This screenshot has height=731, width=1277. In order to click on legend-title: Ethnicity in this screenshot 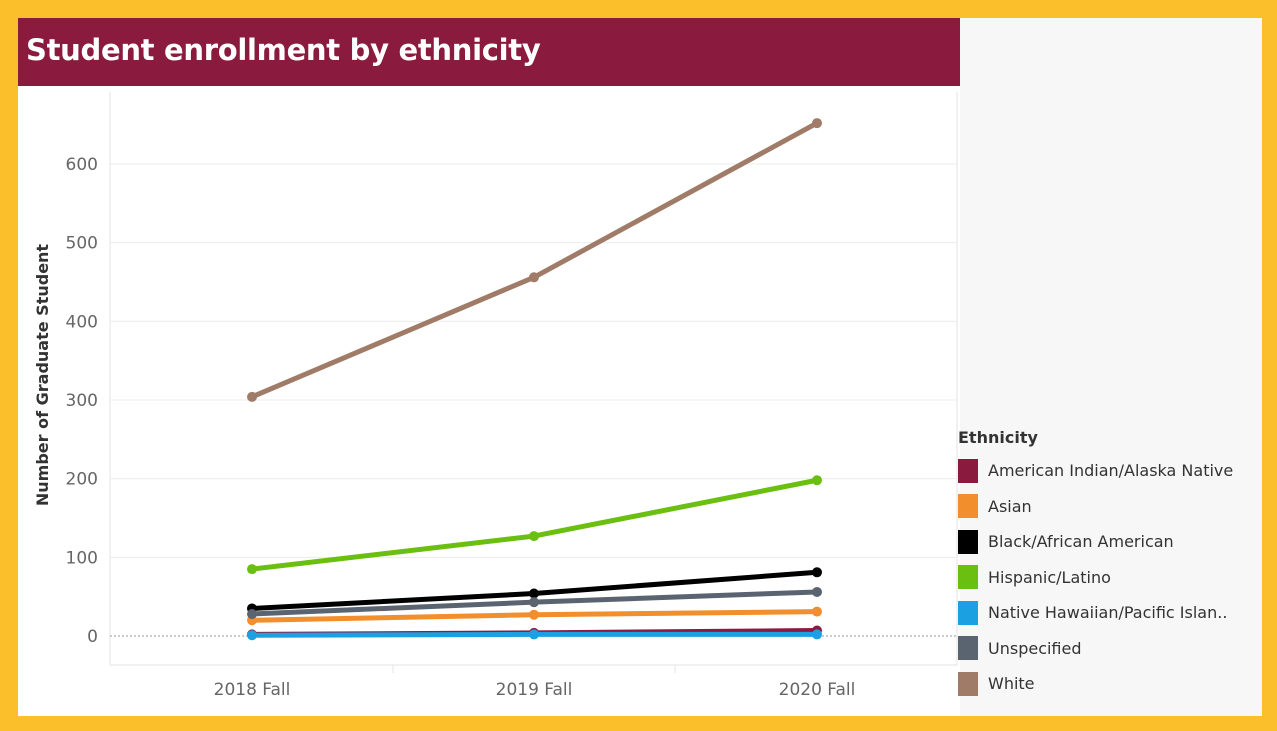, I will do `click(998, 437)`.